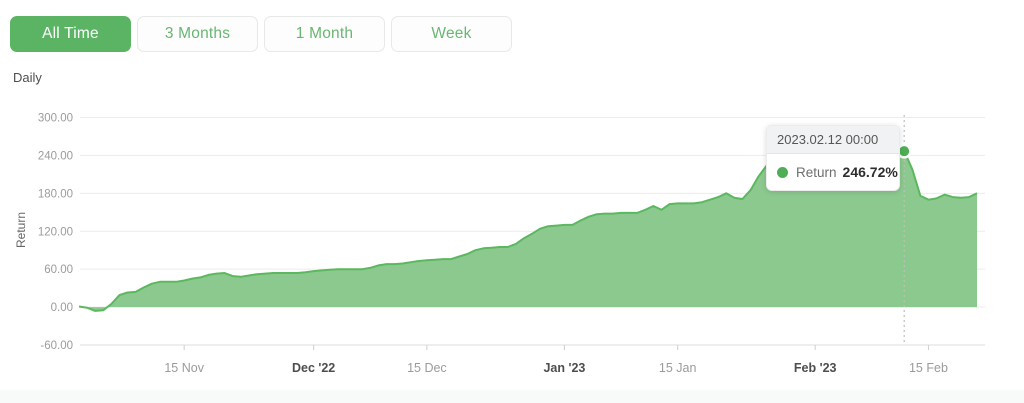  Describe the element at coordinates (55, 194) in the screenshot. I see `y-axis-label-180: 180.00` at that location.